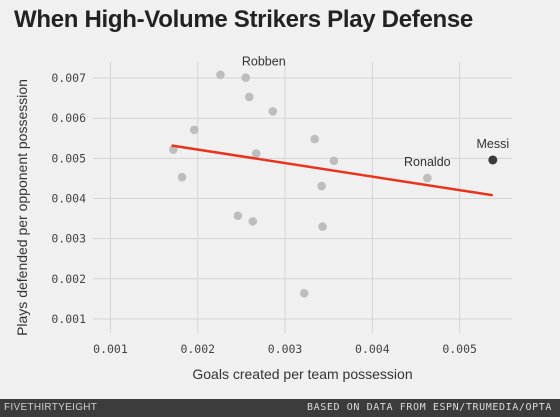 The height and width of the screenshot is (417, 560). Describe the element at coordinates (22, 207) in the screenshot. I see `y-axis-title: Plays defended per opponent possession` at that location.